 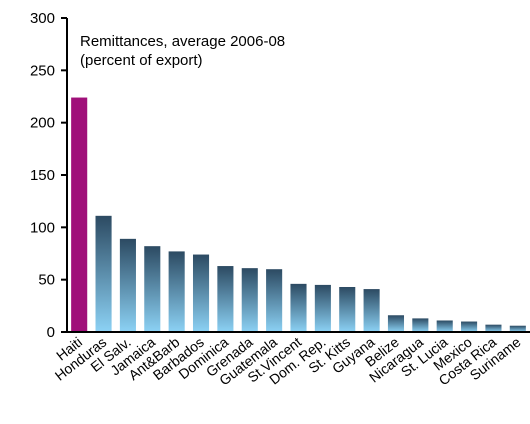 What do you see at coordinates (42, 18) in the screenshot?
I see `y-tick-label: 300` at bounding box center [42, 18].